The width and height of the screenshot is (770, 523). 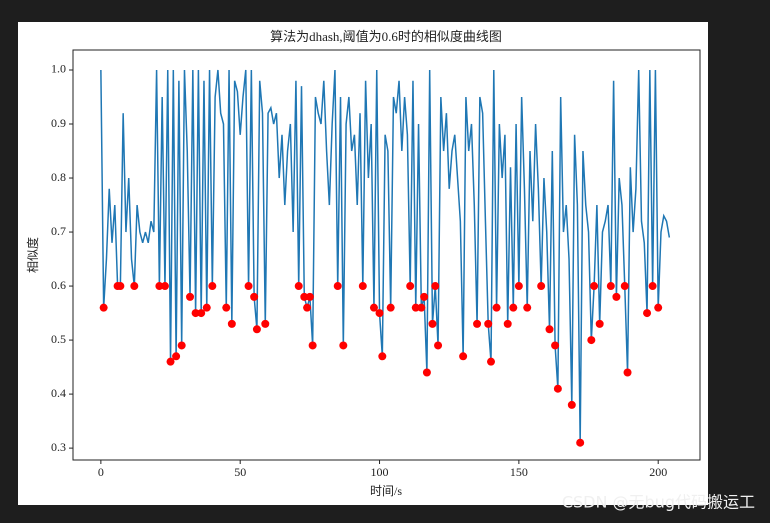 What do you see at coordinates (658, 472) in the screenshot?
I see `x-tick-label: 200` at bounding box center [658, 472].